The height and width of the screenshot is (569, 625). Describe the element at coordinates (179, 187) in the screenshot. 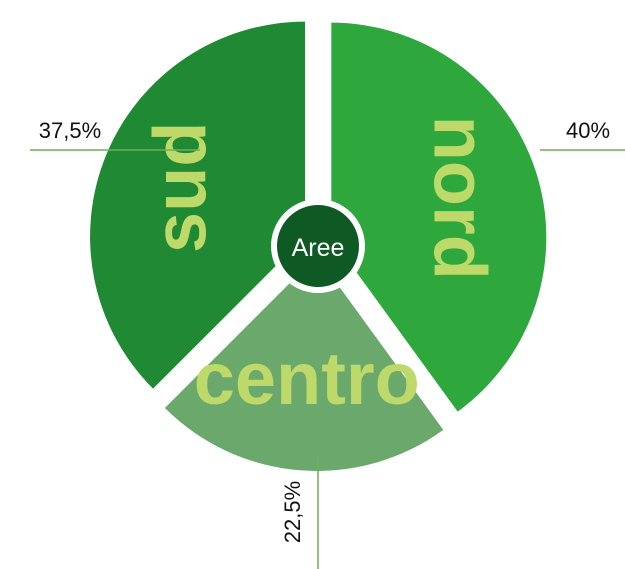

I see `category-label: sud` at that location.